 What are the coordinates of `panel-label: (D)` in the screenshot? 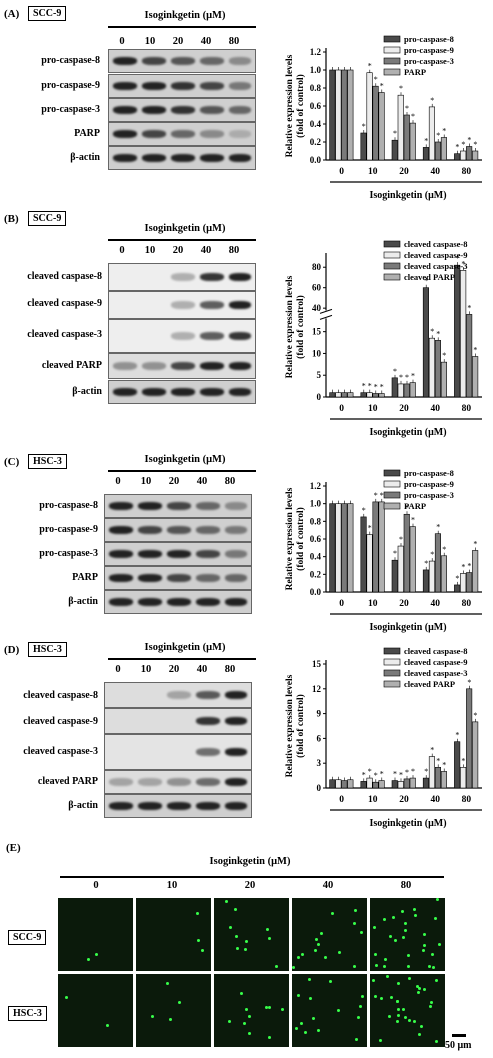 It's located at (12, 650).